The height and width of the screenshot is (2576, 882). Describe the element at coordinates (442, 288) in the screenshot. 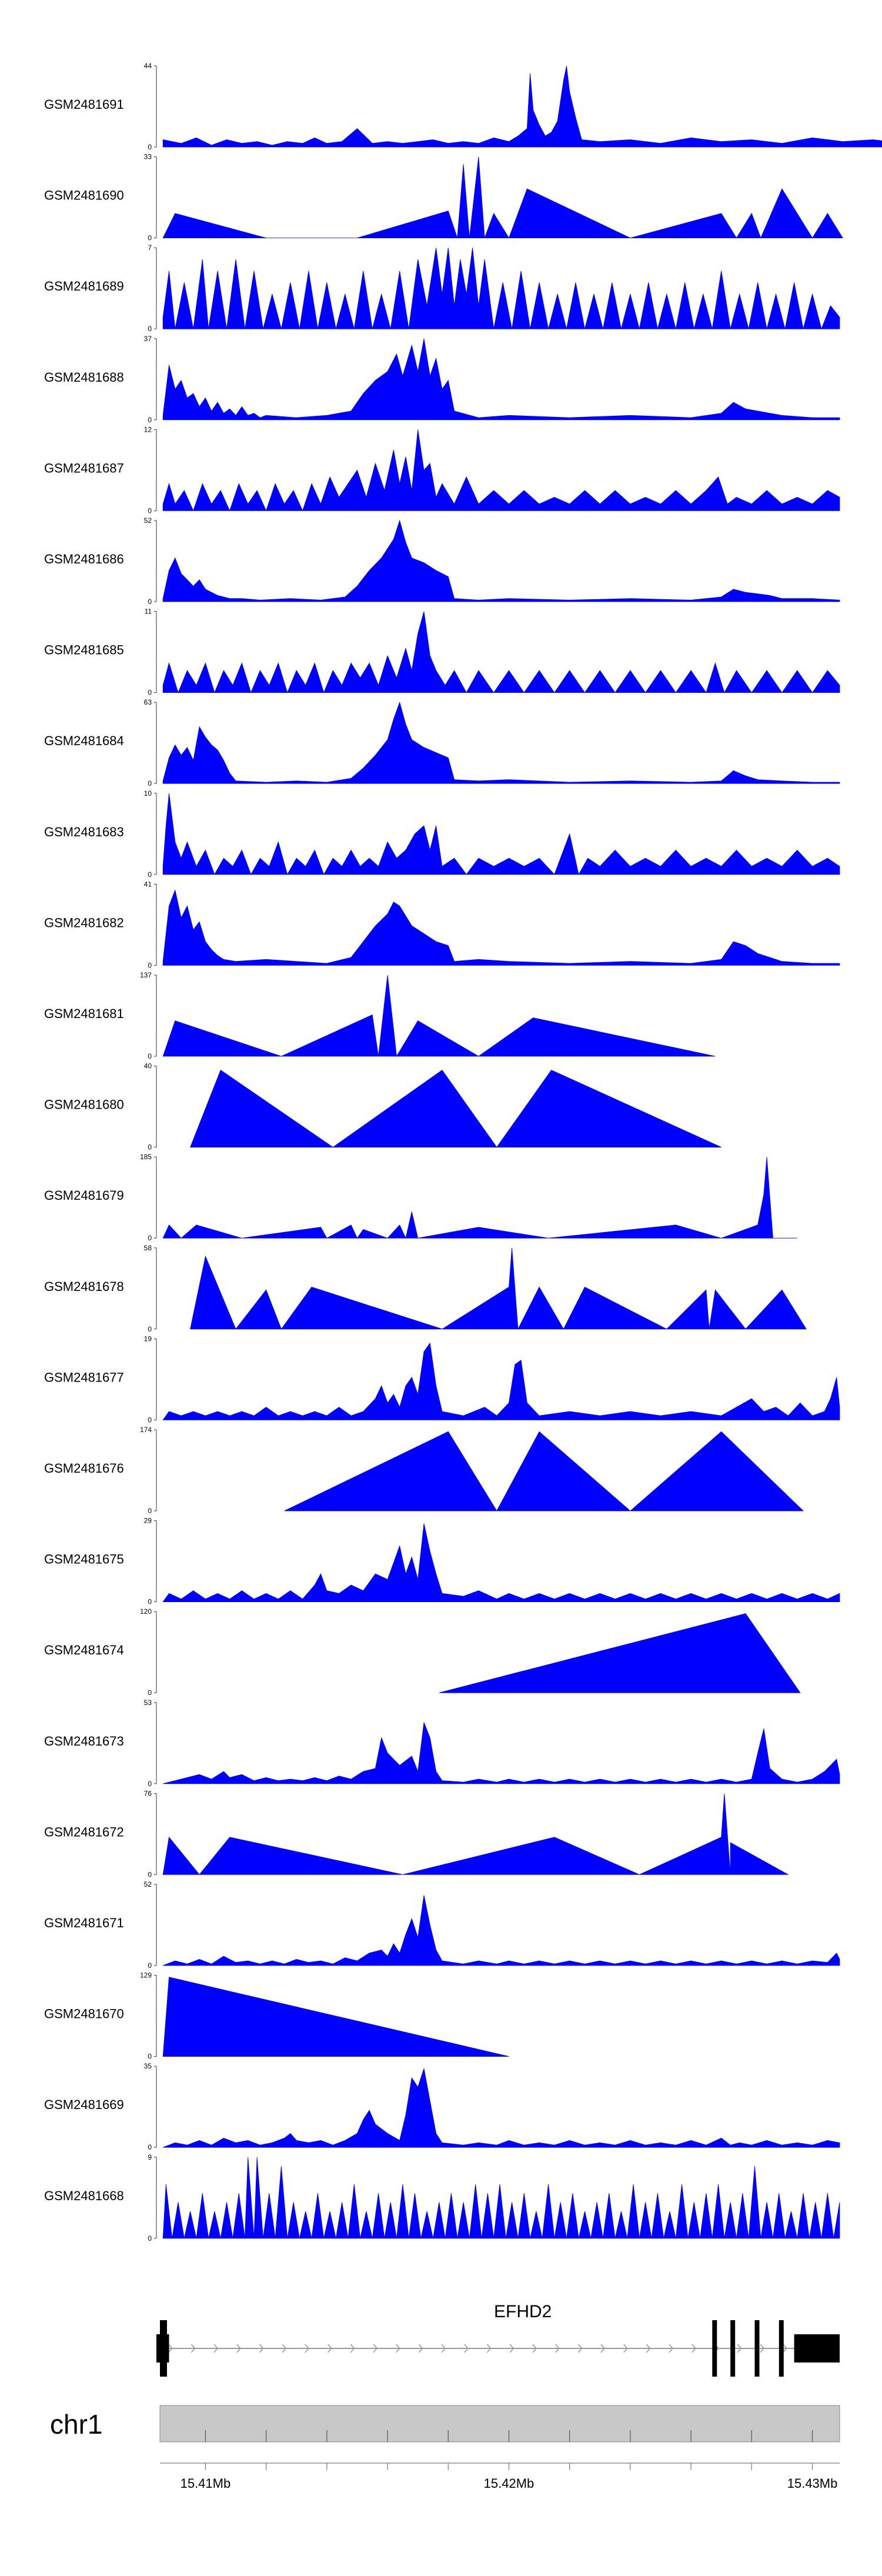

I see `track-GSM2481689: GSM2481689 7 0` at that location.